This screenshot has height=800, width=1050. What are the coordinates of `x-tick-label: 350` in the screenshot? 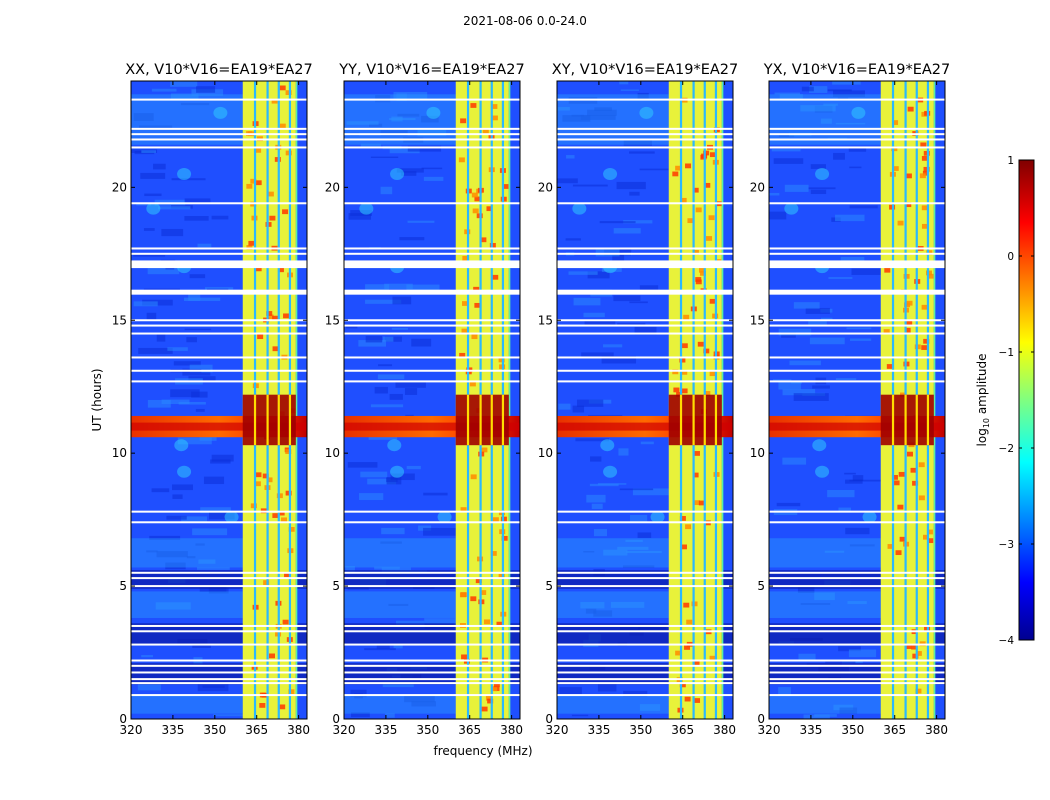 It's located at (214, 730).